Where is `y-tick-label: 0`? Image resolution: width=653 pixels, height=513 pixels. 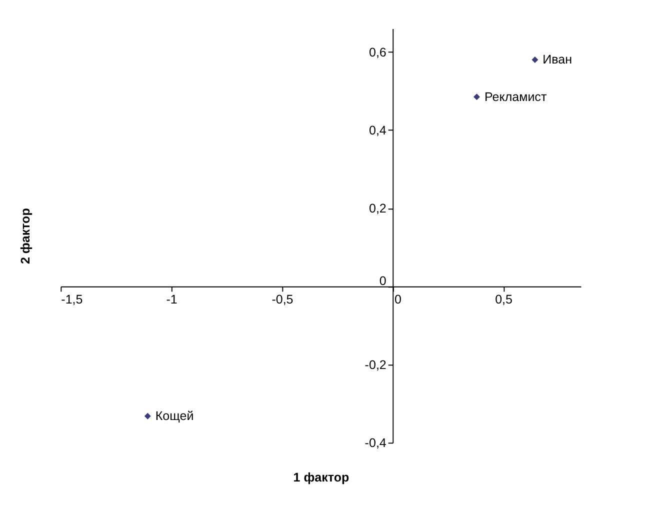
y-tick-label: 0 is located at coordinates (382, 281).